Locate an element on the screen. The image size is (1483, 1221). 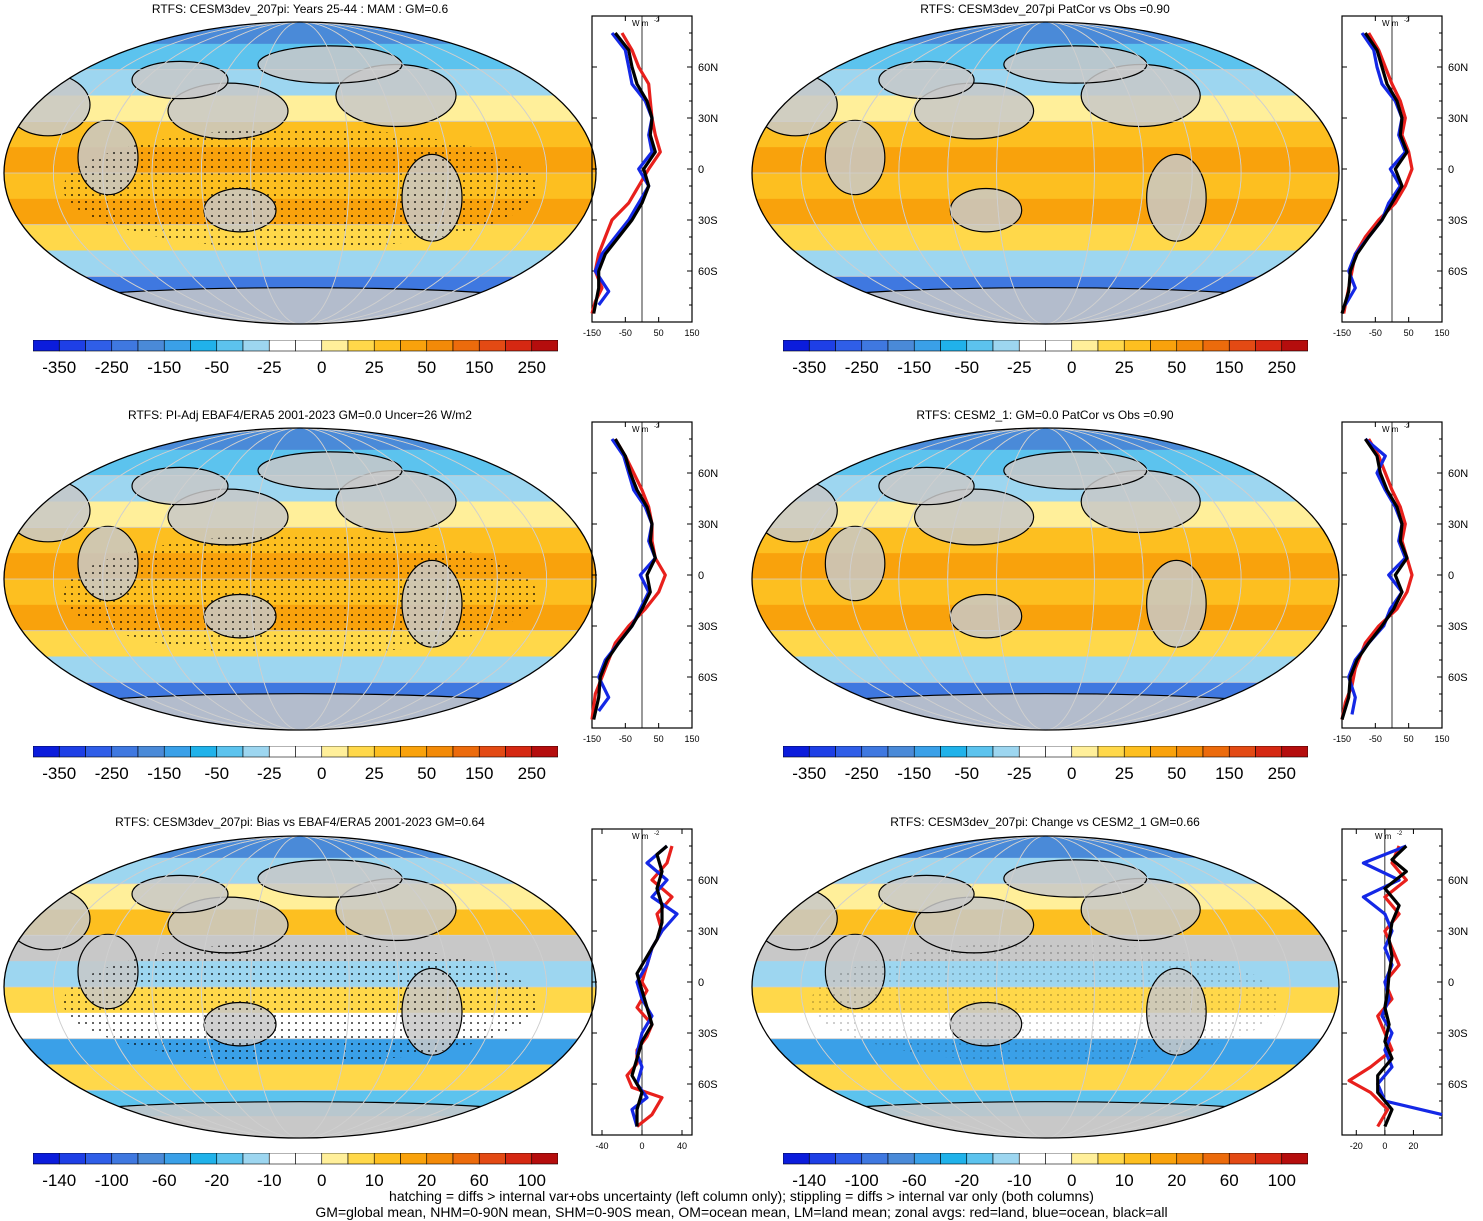
colorbar-label: 10 is located at coordinates (374, 1180).